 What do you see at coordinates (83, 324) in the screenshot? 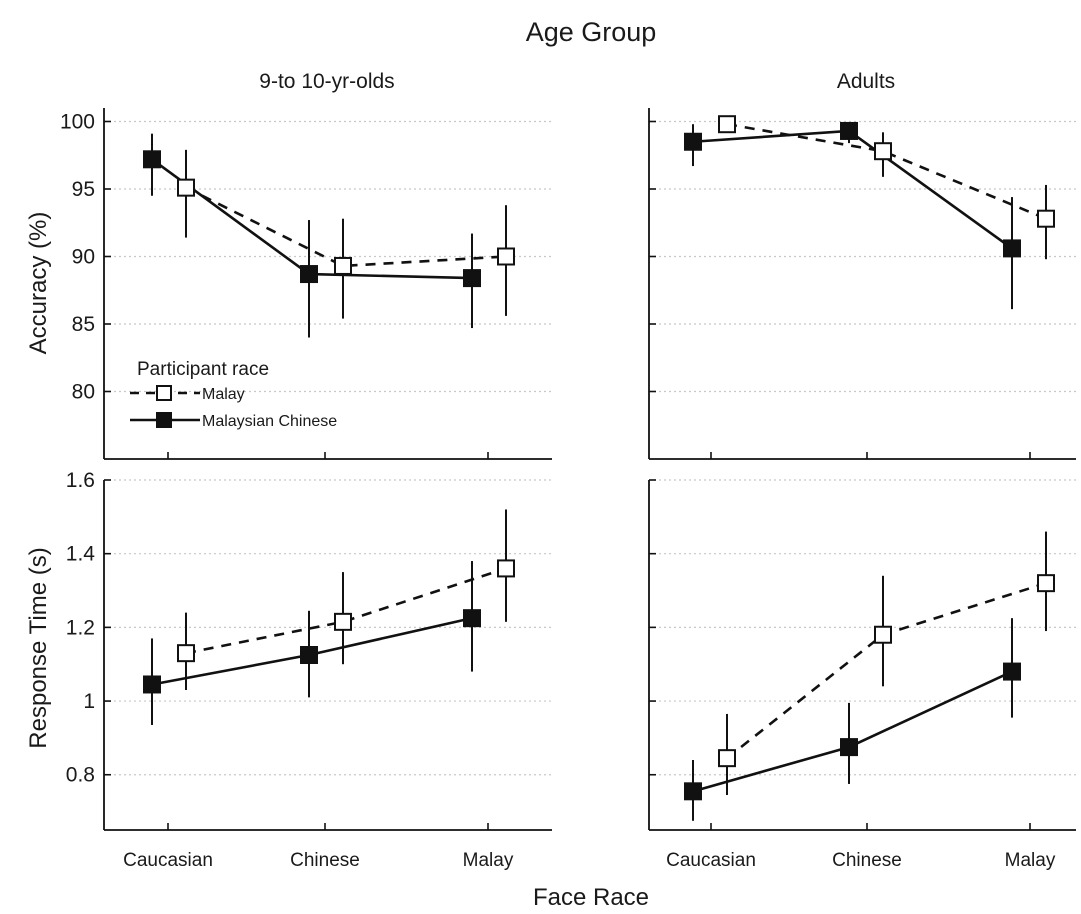
I see `y-tick-label: 85` at bounding box center [83, 324].